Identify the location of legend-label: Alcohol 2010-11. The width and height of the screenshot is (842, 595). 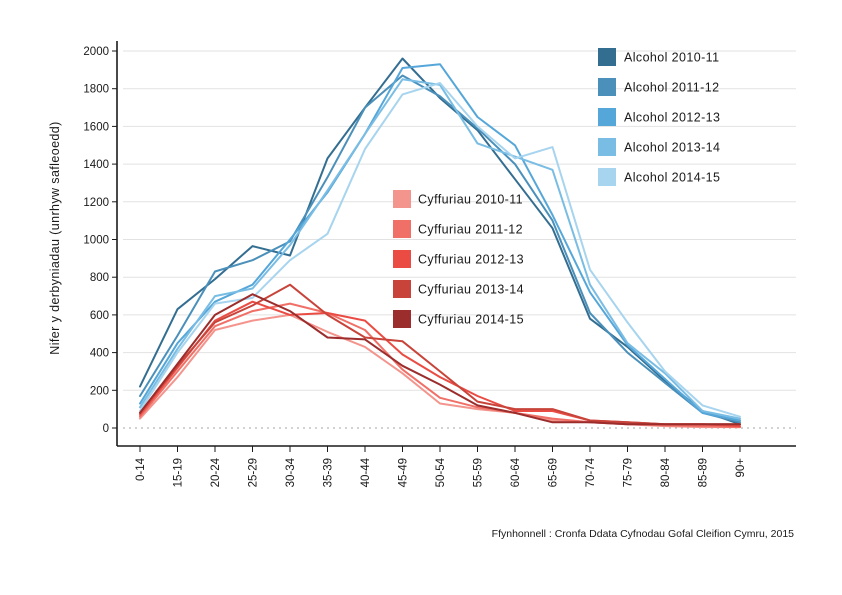
(671, 58).